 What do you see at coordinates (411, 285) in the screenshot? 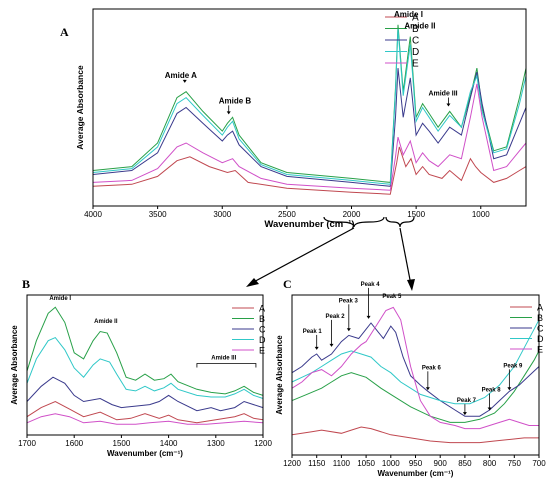
I see `arrowhead-c` at bounding box center [411, 285].